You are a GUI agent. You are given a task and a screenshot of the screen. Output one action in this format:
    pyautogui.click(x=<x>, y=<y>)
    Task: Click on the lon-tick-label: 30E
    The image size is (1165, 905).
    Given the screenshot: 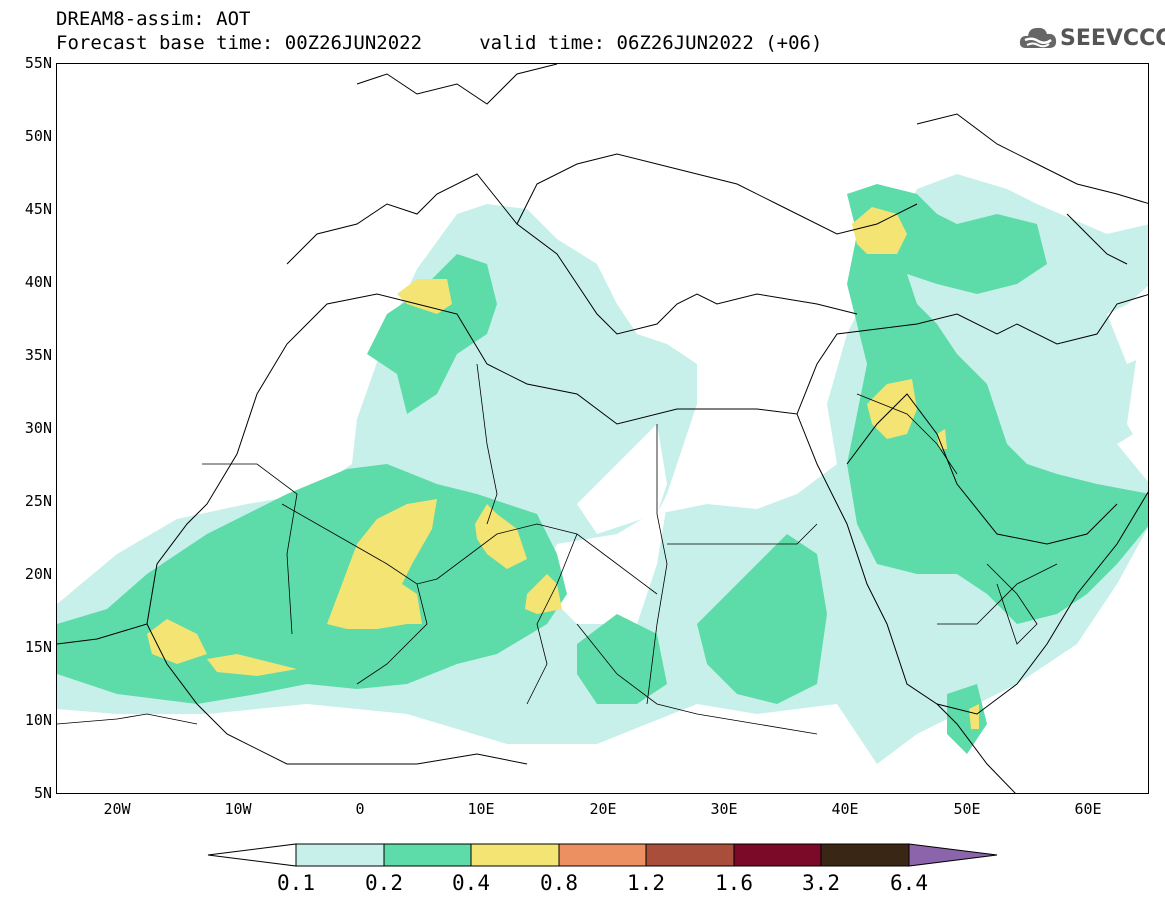 What is the action you would take?
    pyautogui.click(x=724, y=809)
    